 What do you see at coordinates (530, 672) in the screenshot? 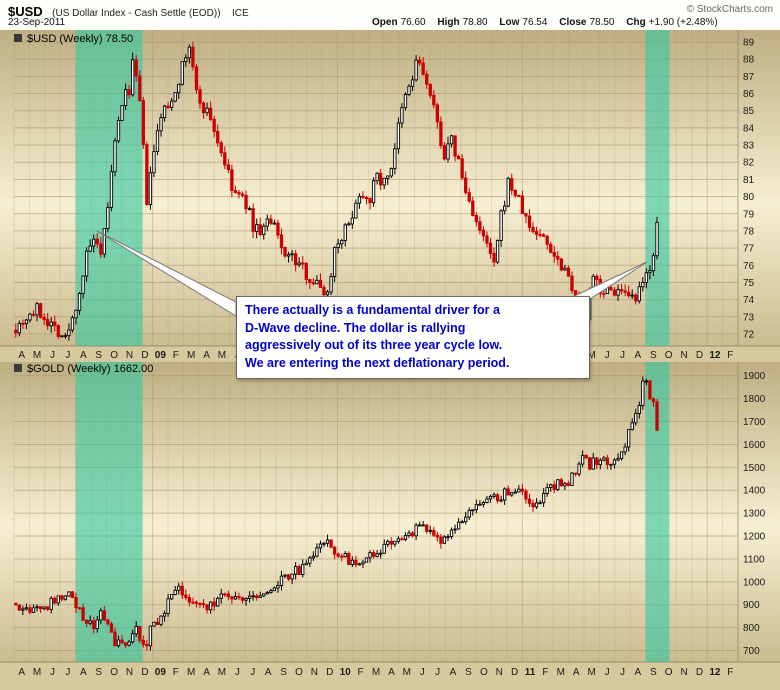
I see `svg-text: 11` at bounding box center [530, 672].